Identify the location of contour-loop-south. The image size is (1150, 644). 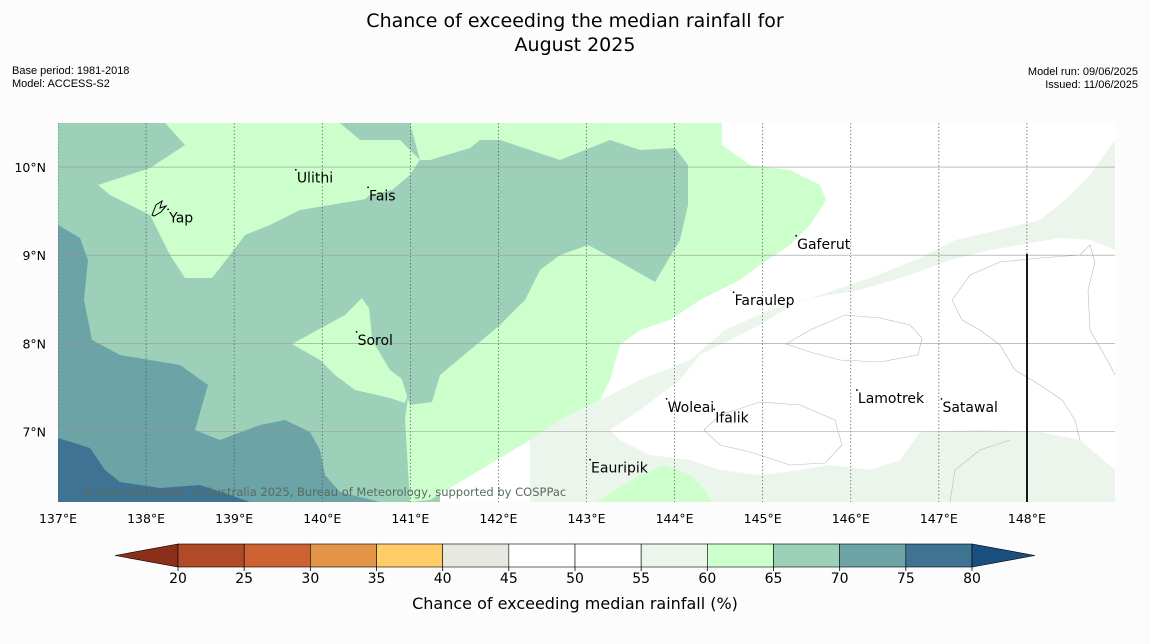
(773, 433).